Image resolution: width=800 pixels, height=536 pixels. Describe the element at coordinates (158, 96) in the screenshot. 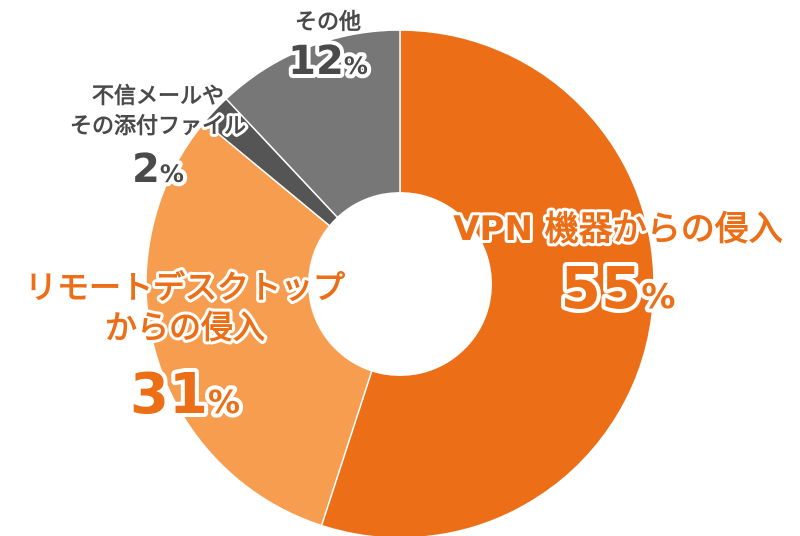

I see `slice-label-2-line-0: 不信メールや` at that location.